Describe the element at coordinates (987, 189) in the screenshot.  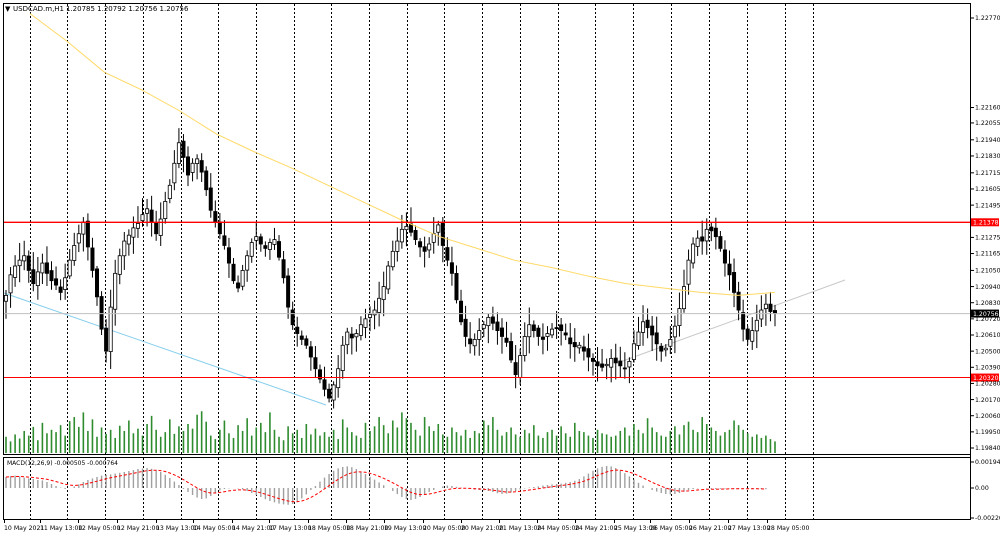
I see `price-tick-label: 1.21605` at that location.